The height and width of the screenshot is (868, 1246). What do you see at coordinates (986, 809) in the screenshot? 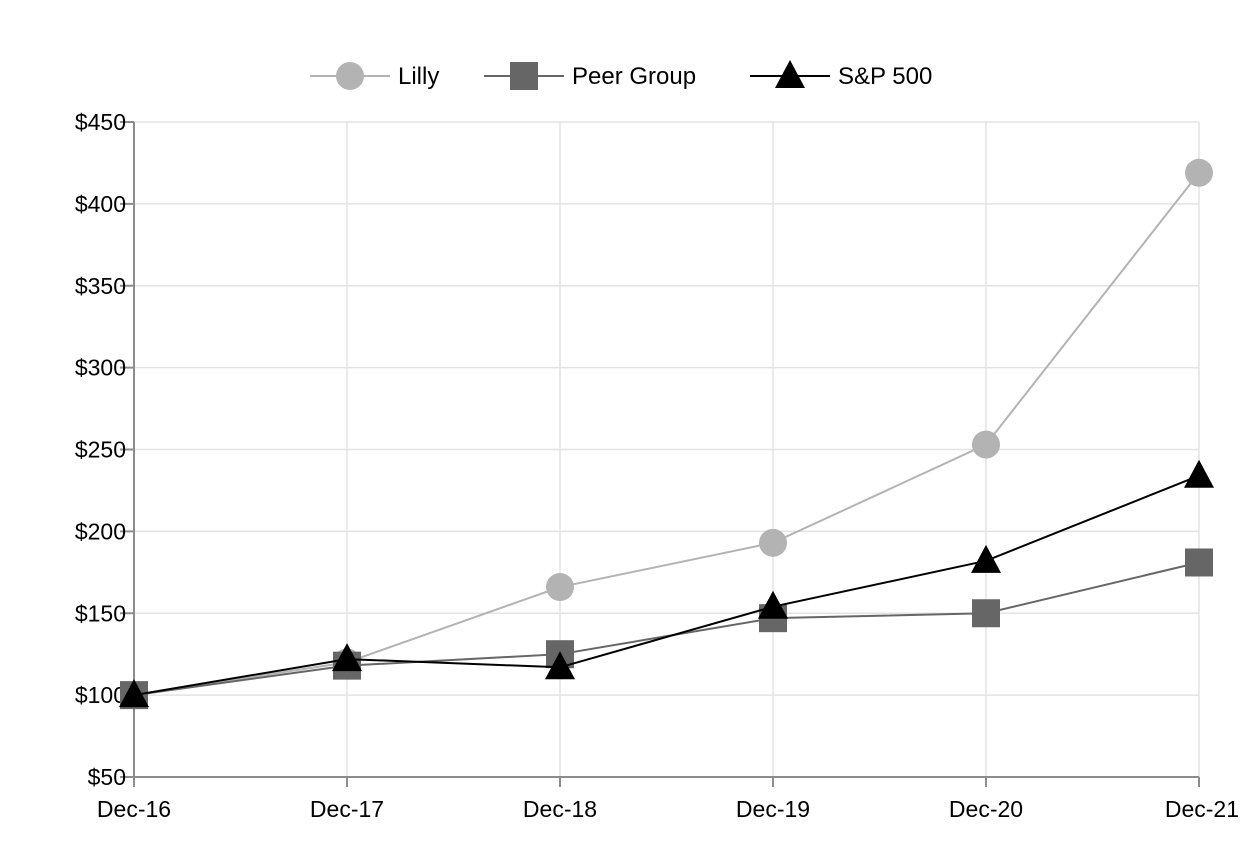
I see `x-tick-label: Dec-20` at bounding box center [986, 809].